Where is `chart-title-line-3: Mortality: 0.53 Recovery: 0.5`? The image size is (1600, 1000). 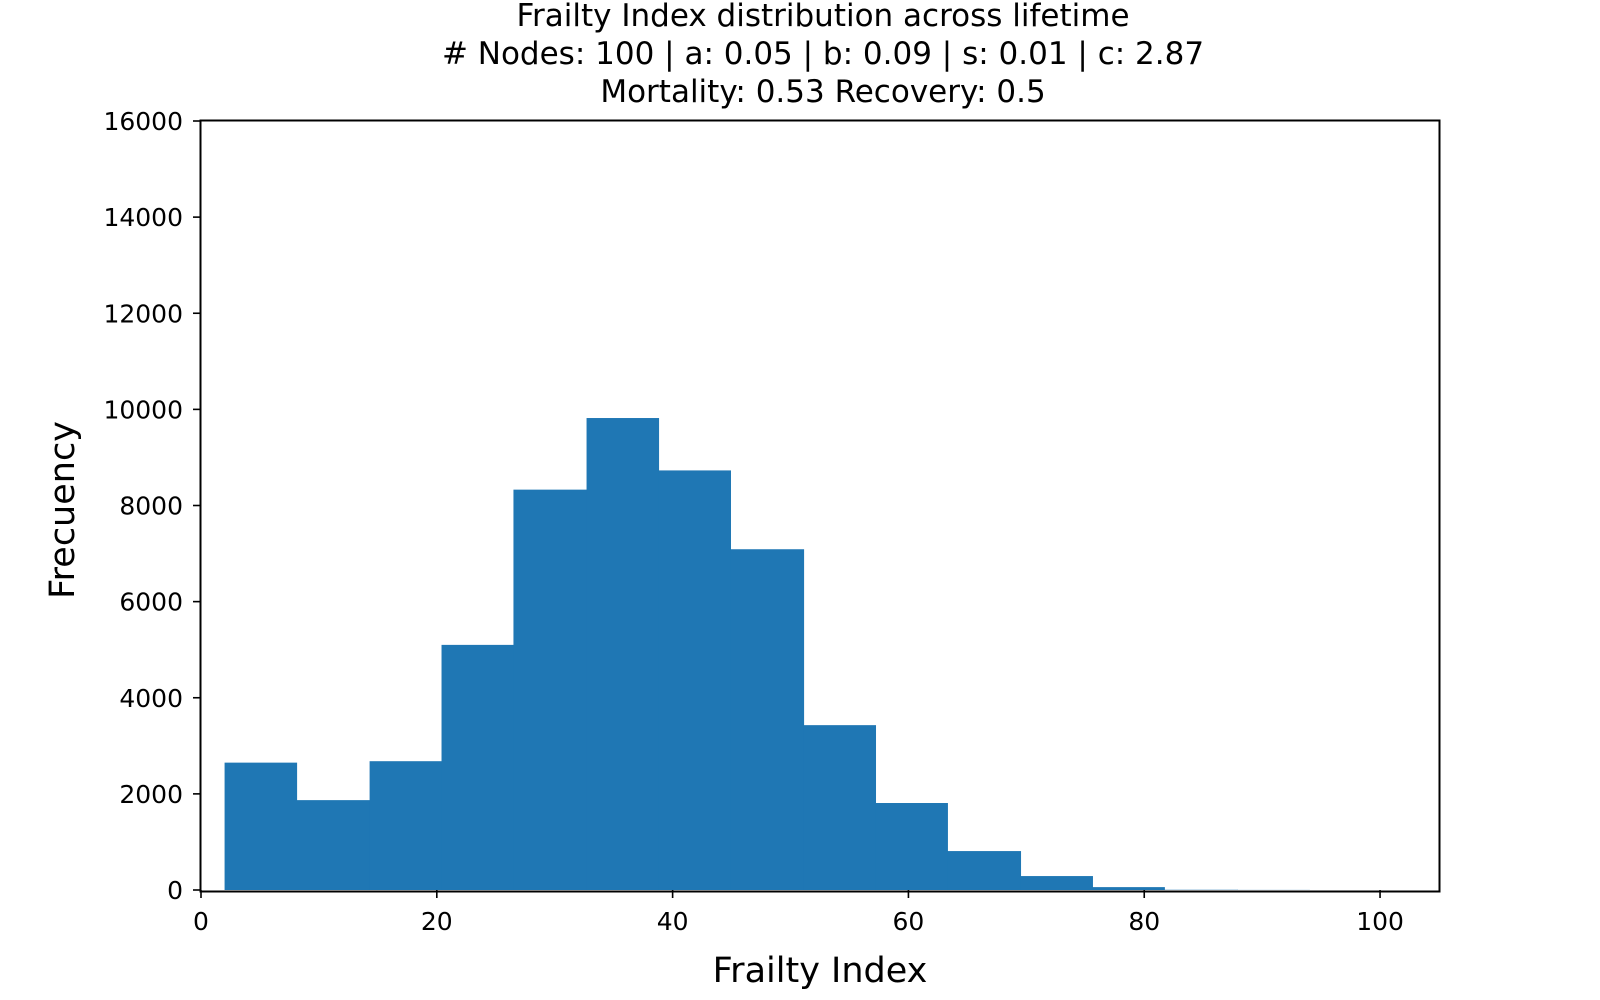
chart-title-line-3: Mortality: 0.53 Recovery: 0.5 is located at coordinates (822, 92).